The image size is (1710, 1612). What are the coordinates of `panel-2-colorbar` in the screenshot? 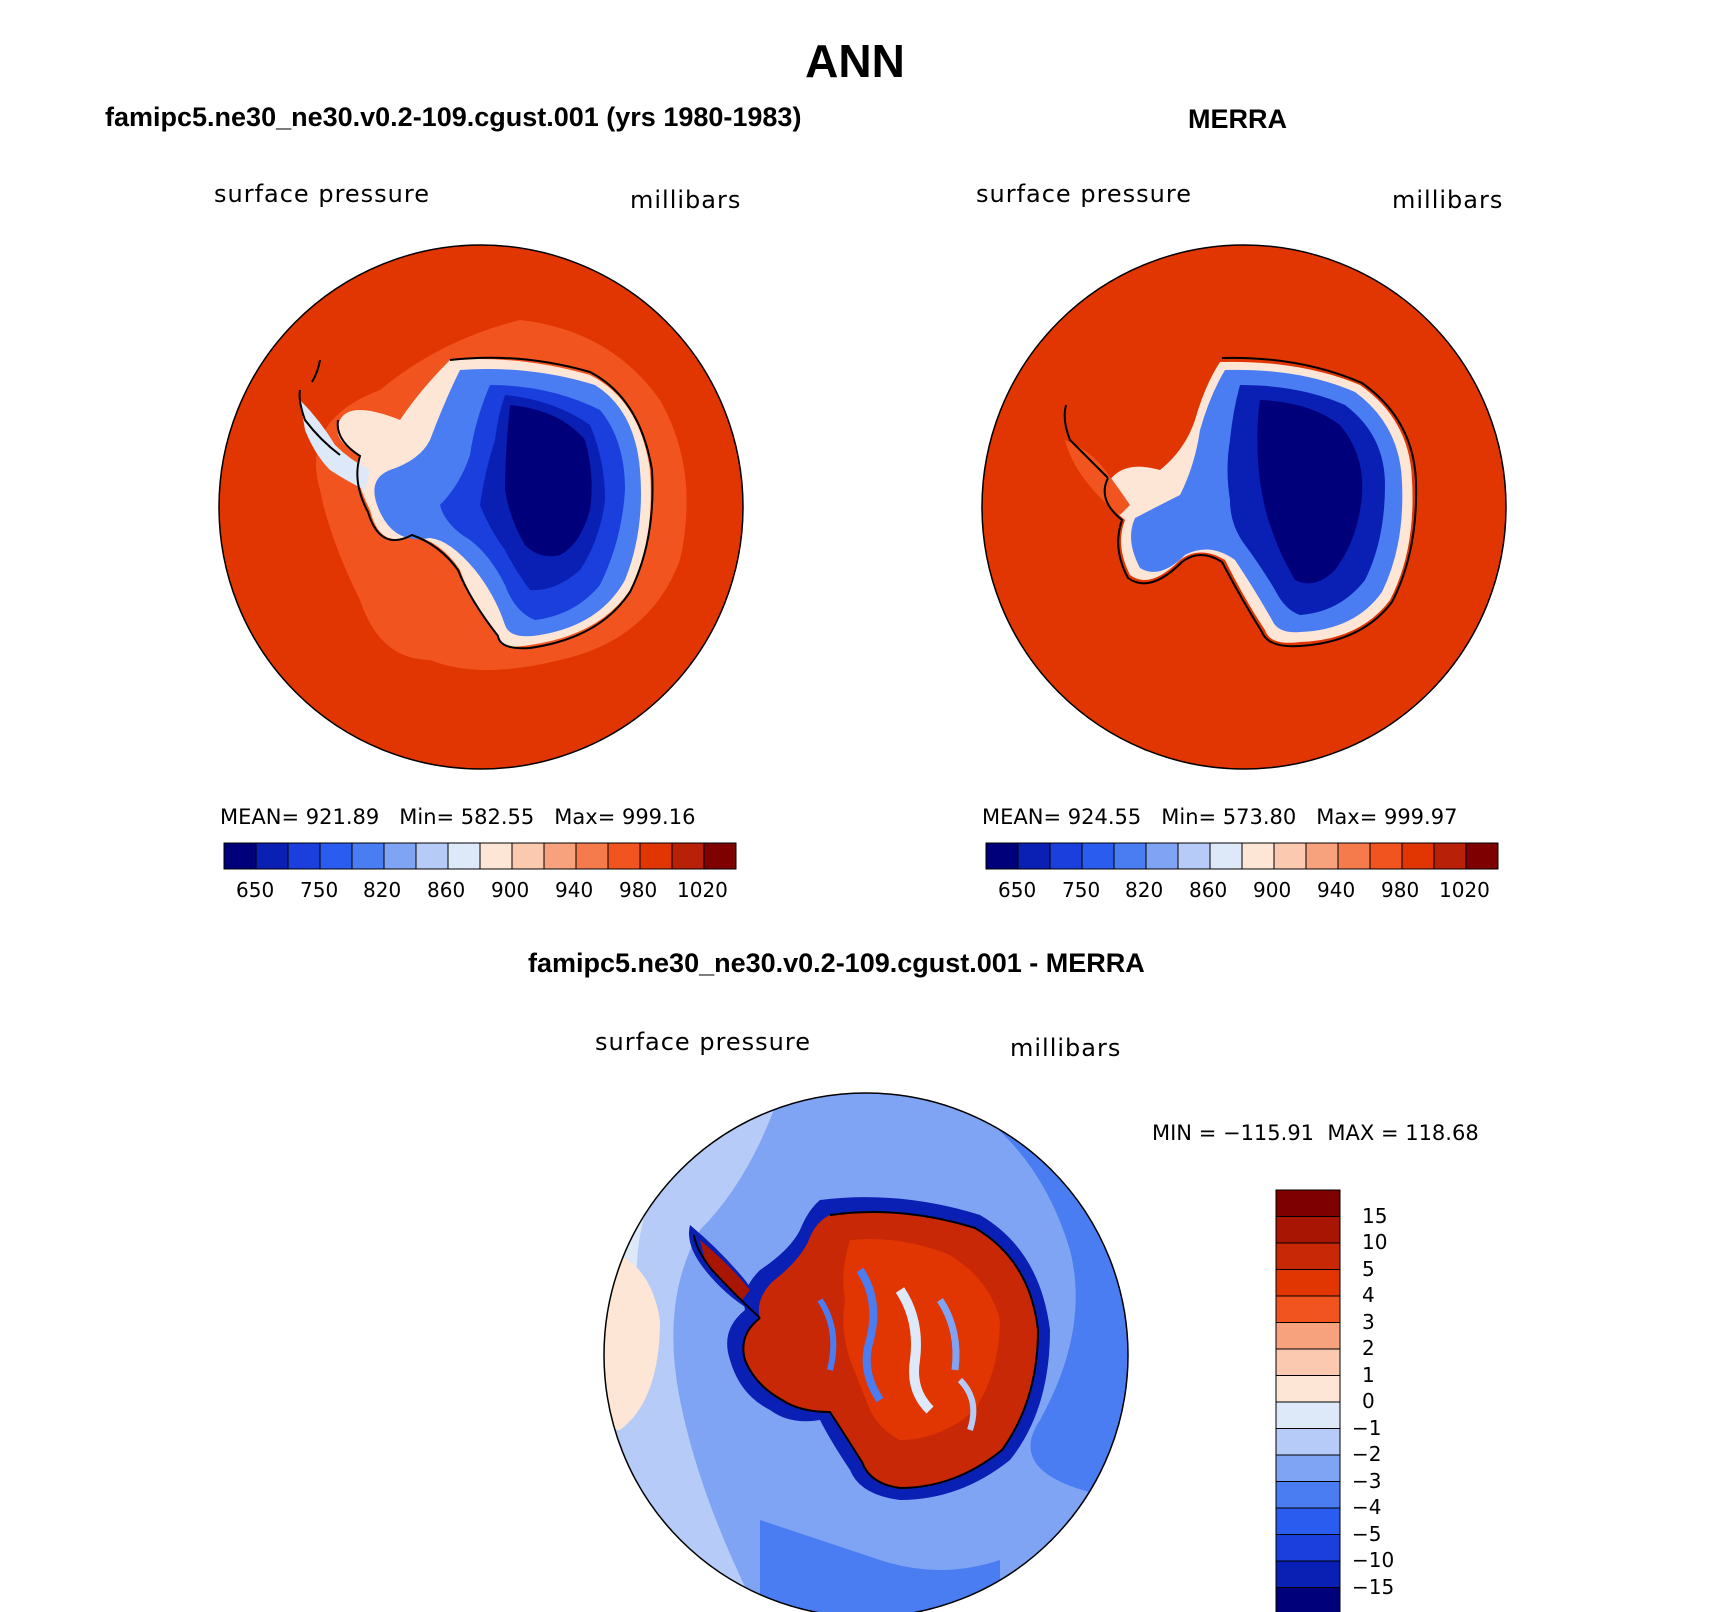 It's located at (1242, 856).